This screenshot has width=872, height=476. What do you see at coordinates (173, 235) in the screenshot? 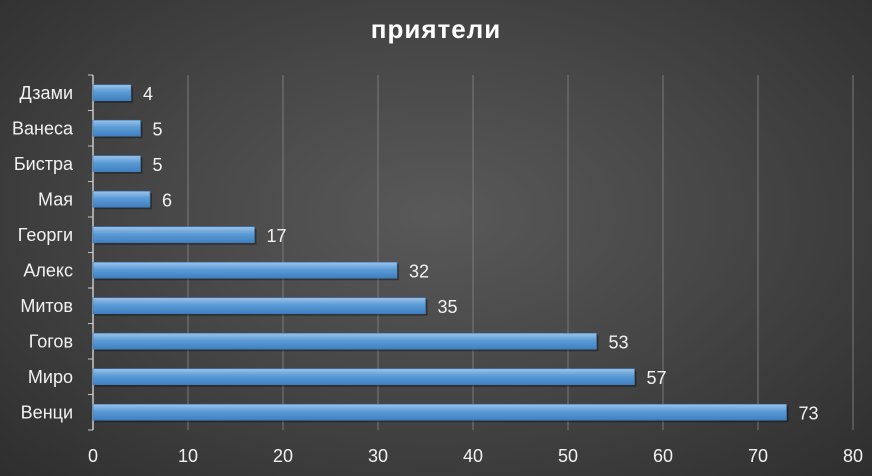
I see `bar-Георги` at bounding box center [173, 235].